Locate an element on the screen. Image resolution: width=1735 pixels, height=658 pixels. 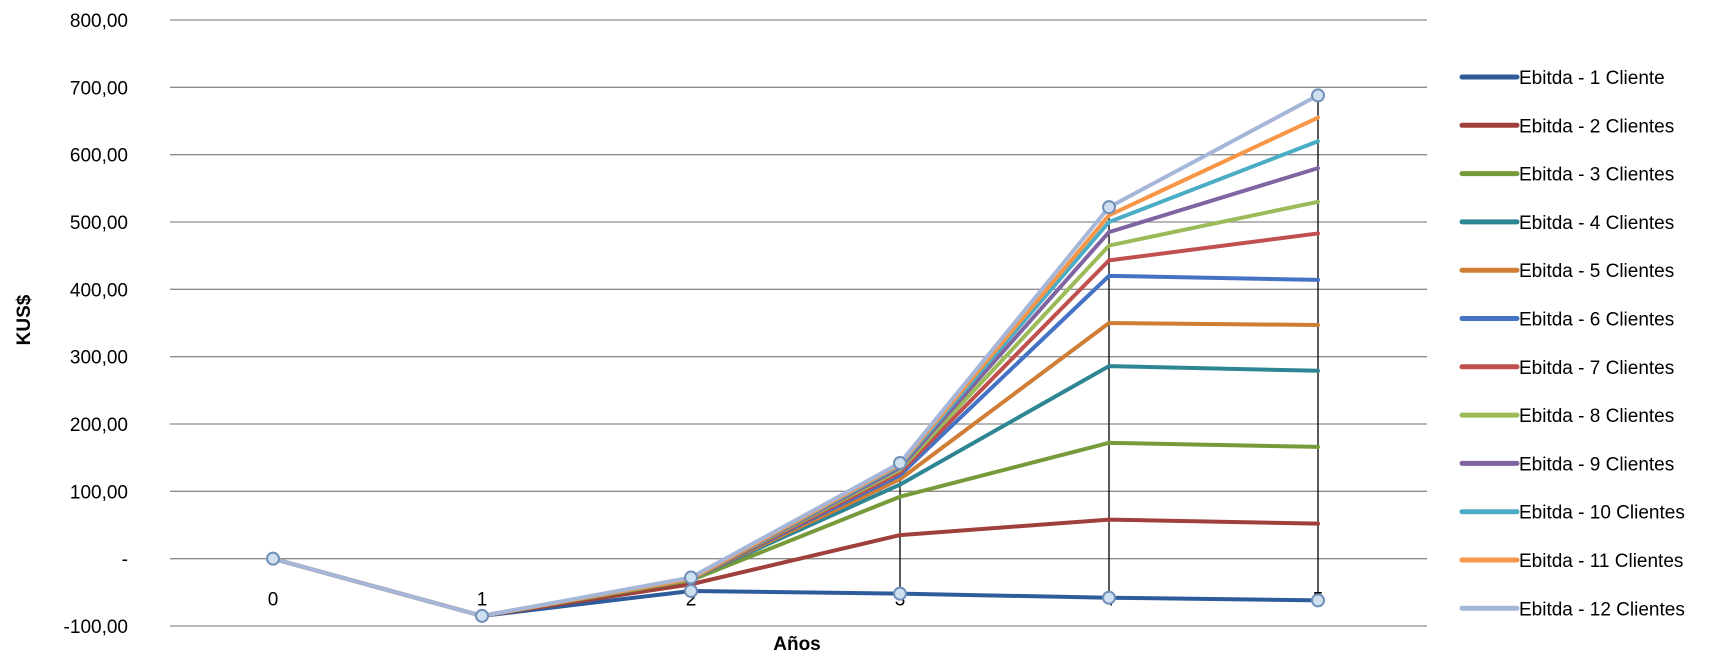
y-tick-label: 300,00 is located at coordinates (99, 358).